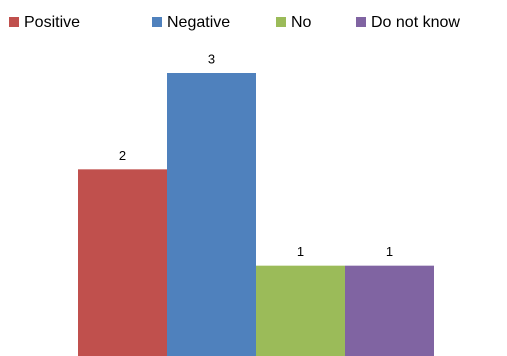  I want to click on legend-label: No, so click(301, 22).